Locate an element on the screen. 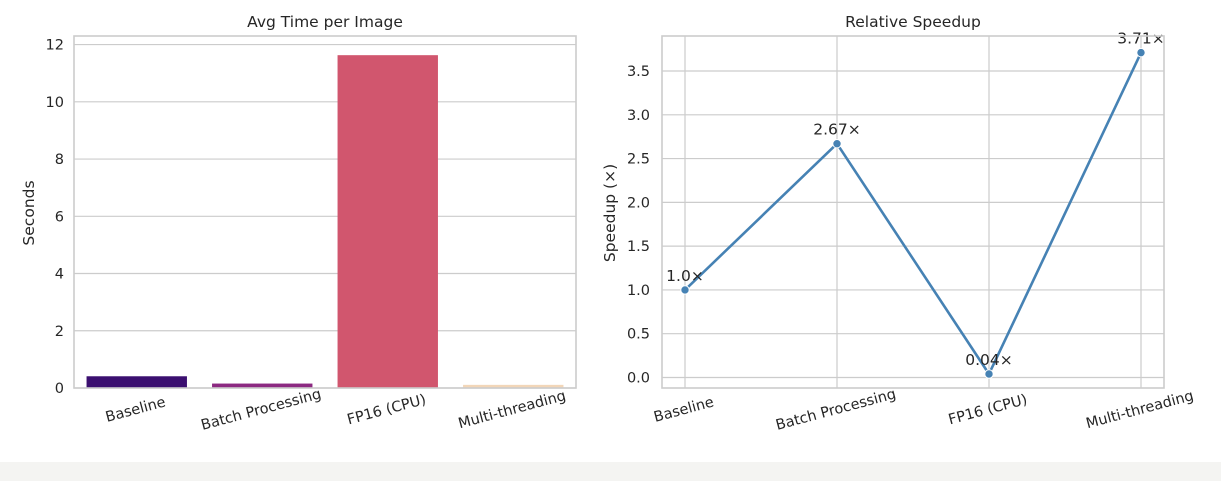 The height and width of the screenshot is (481, 1221). speedup-data-label: 2.67× is located at coordinates (837, 130).